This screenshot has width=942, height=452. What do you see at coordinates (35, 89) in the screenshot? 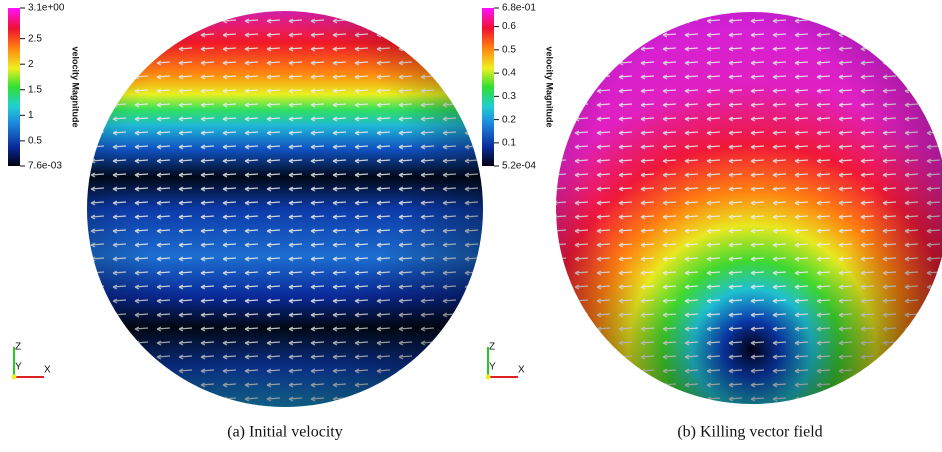
I see `colorbar-tick-label: 1.5` at bounding box center [35, 89].